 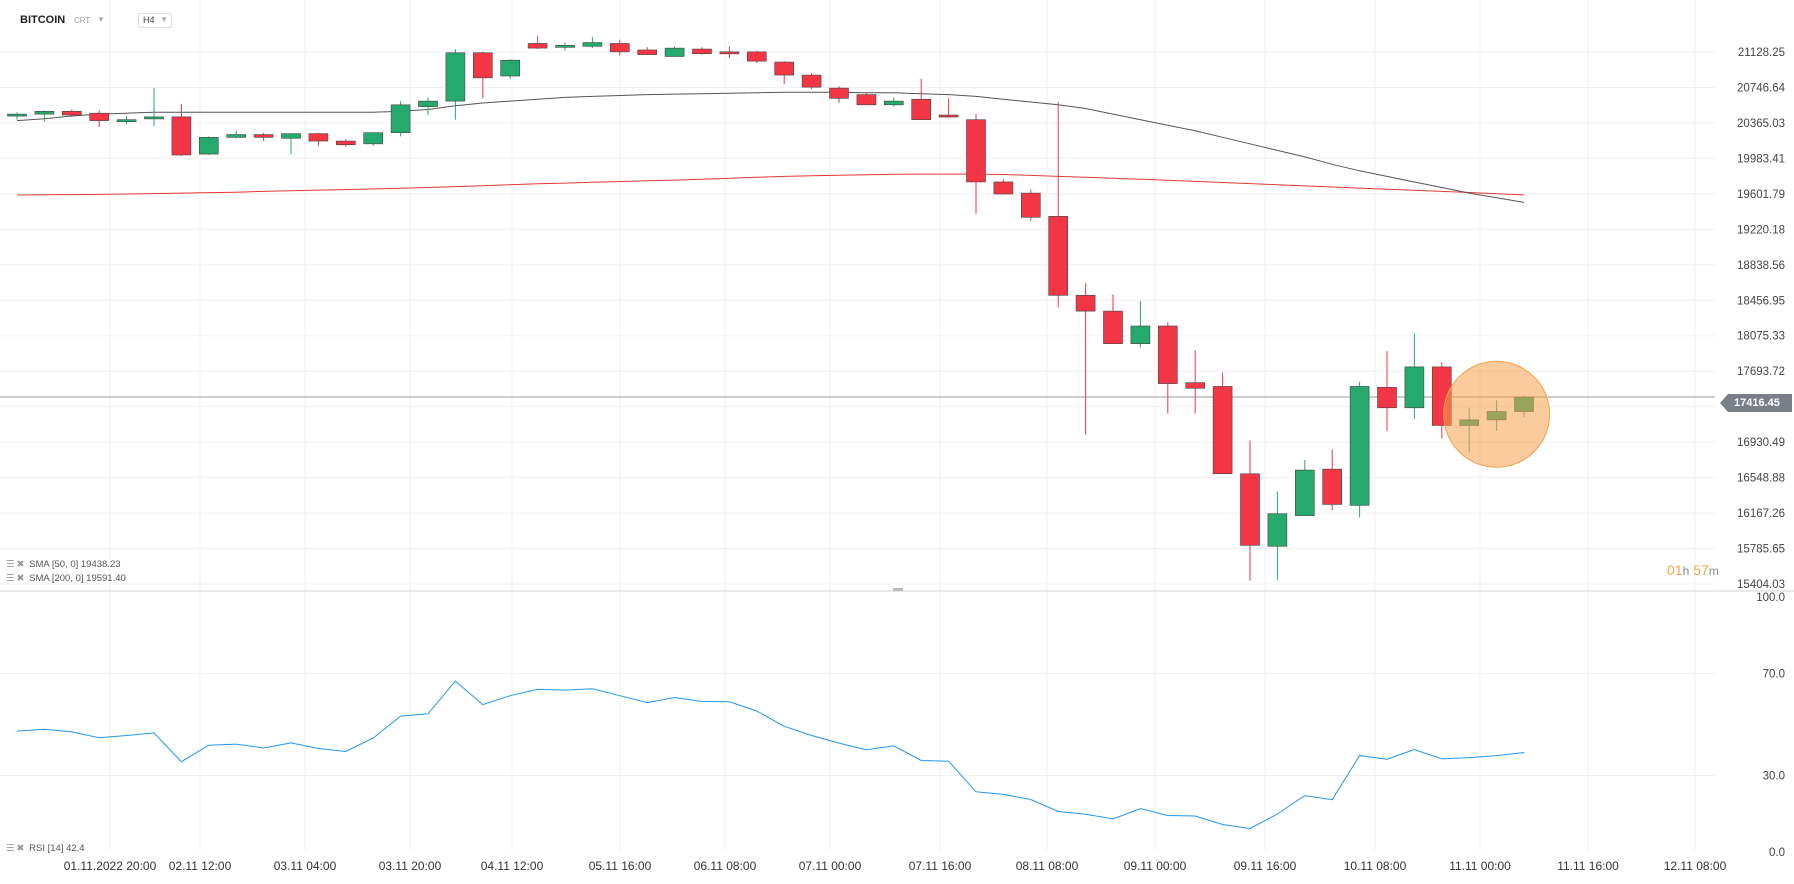 What do you see at coordinates (82, 20) in the screenshot?
I see `symbol-type: CRT` at bounding box center [82, 20].